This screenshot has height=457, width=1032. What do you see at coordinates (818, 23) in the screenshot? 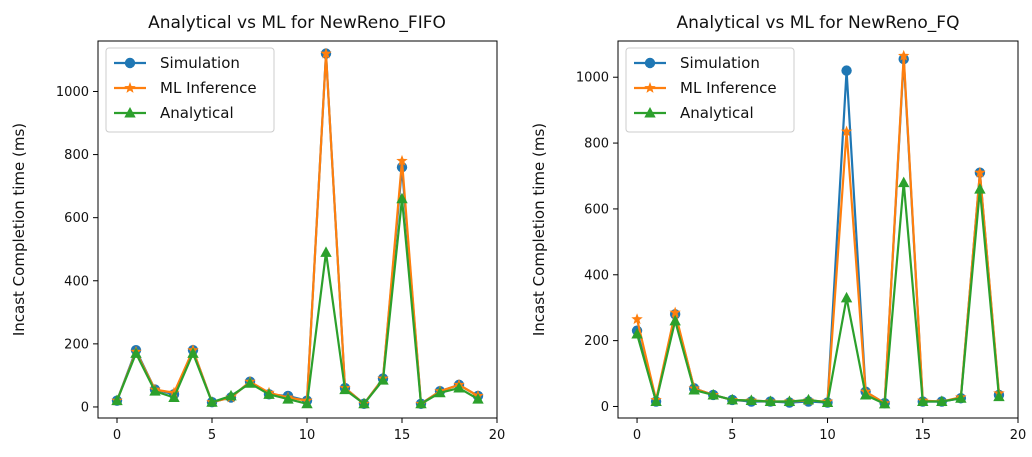
I see `chart-title: Analytical vs ML for NewReno_FQ` at bounding box center [818, 23].